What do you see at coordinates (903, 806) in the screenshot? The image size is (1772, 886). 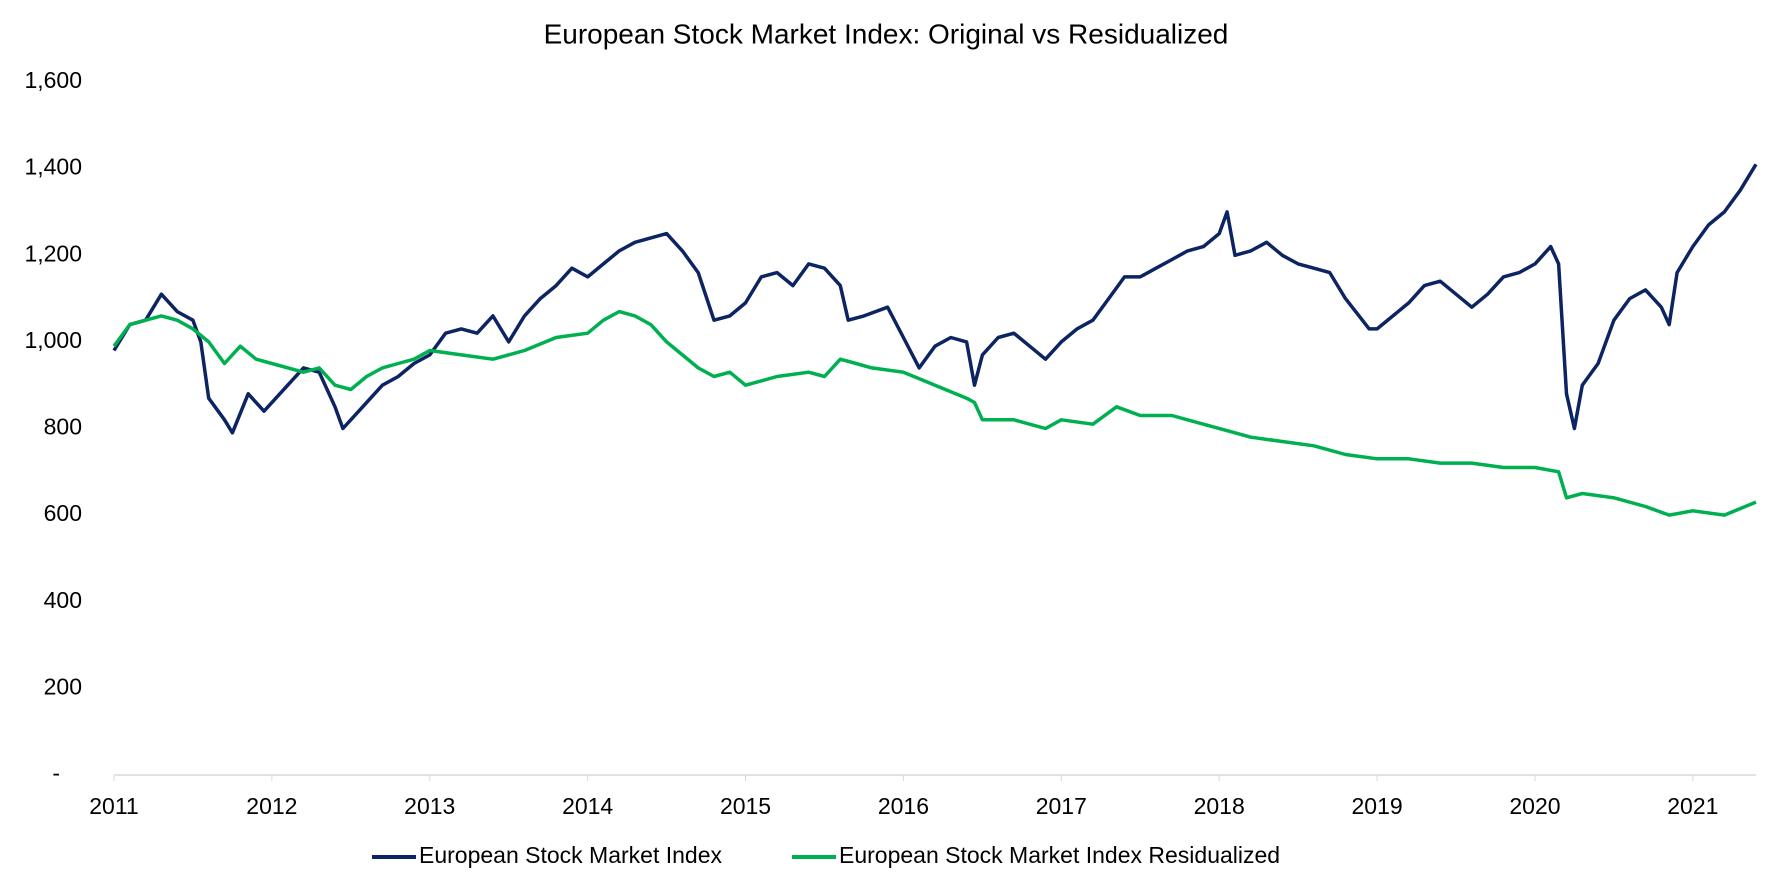 I see `x-tick-label: 2016` at bounding box center [903, 806].